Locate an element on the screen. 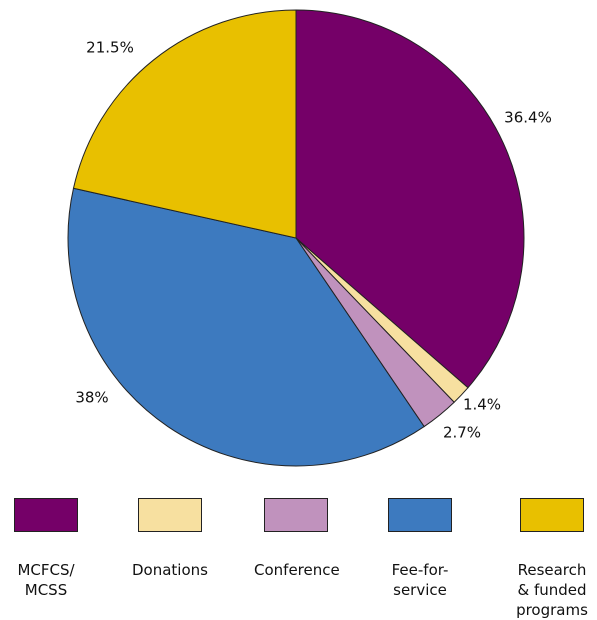 The height and width of the screenshot is (620, 597). legend-label: Fee-for- service is located at coordinates (420, 580).